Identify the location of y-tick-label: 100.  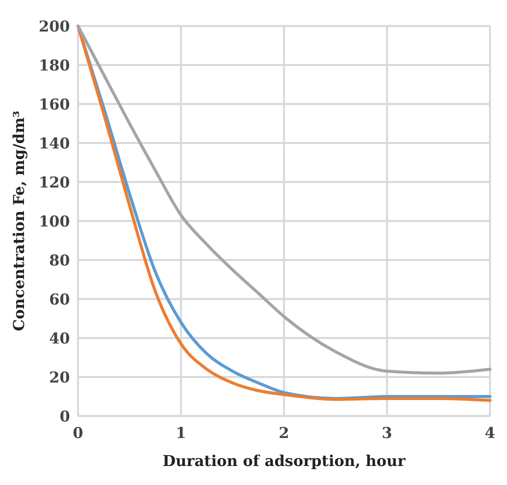
(54, 221).